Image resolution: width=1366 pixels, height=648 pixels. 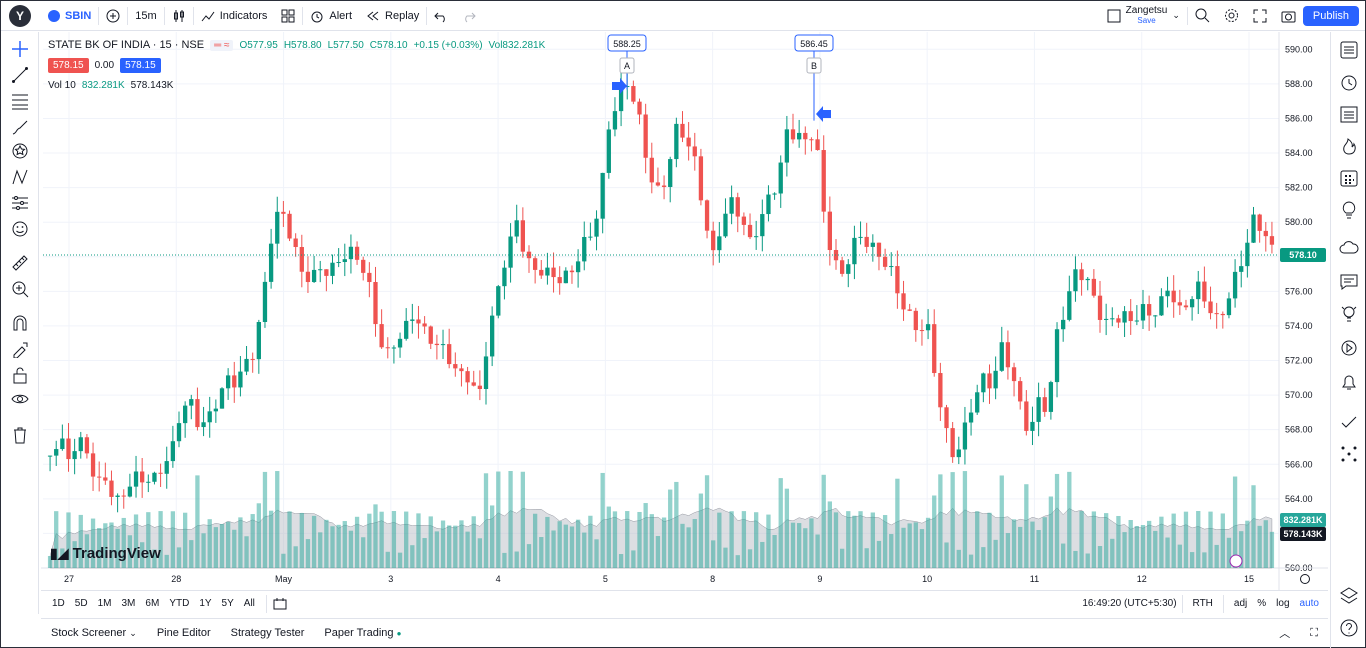 I want to click on chat-cloud-icon, so click(x=1349, y=248).